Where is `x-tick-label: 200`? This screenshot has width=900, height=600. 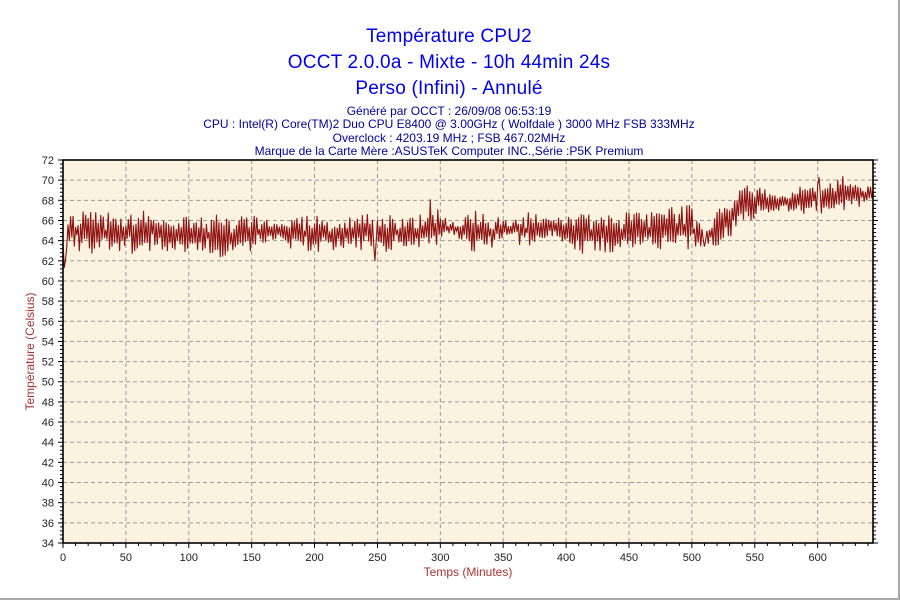 x-tick-label: 200 is located at coordinates (314, 558).